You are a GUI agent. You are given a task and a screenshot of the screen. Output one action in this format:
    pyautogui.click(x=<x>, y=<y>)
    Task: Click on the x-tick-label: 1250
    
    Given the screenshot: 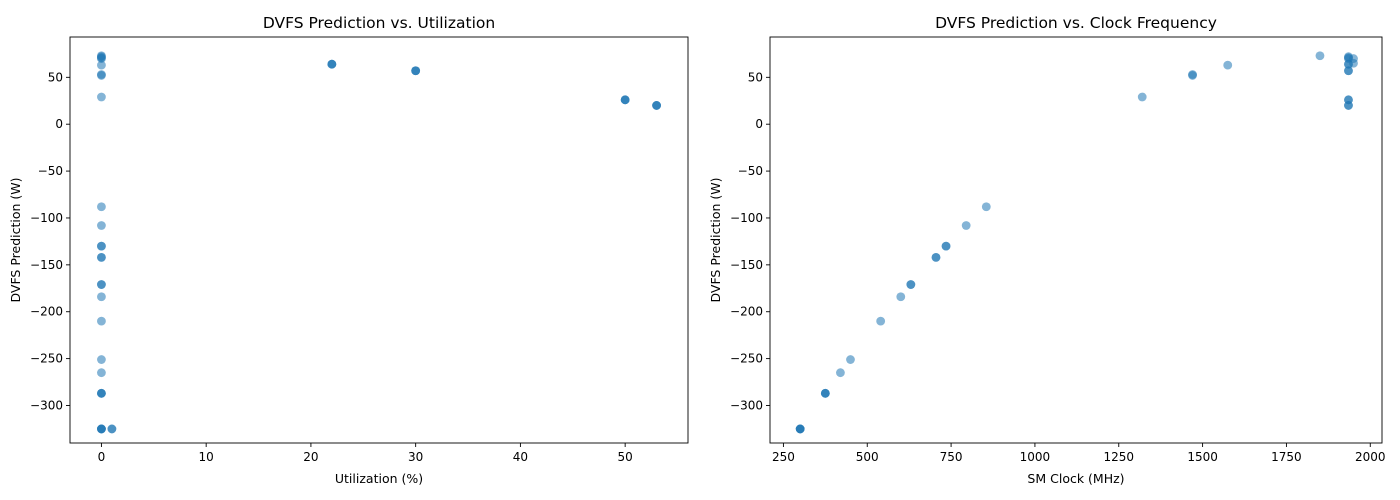 What is the action you would take?
    pyautogui.click(x=1118, y=457)
    